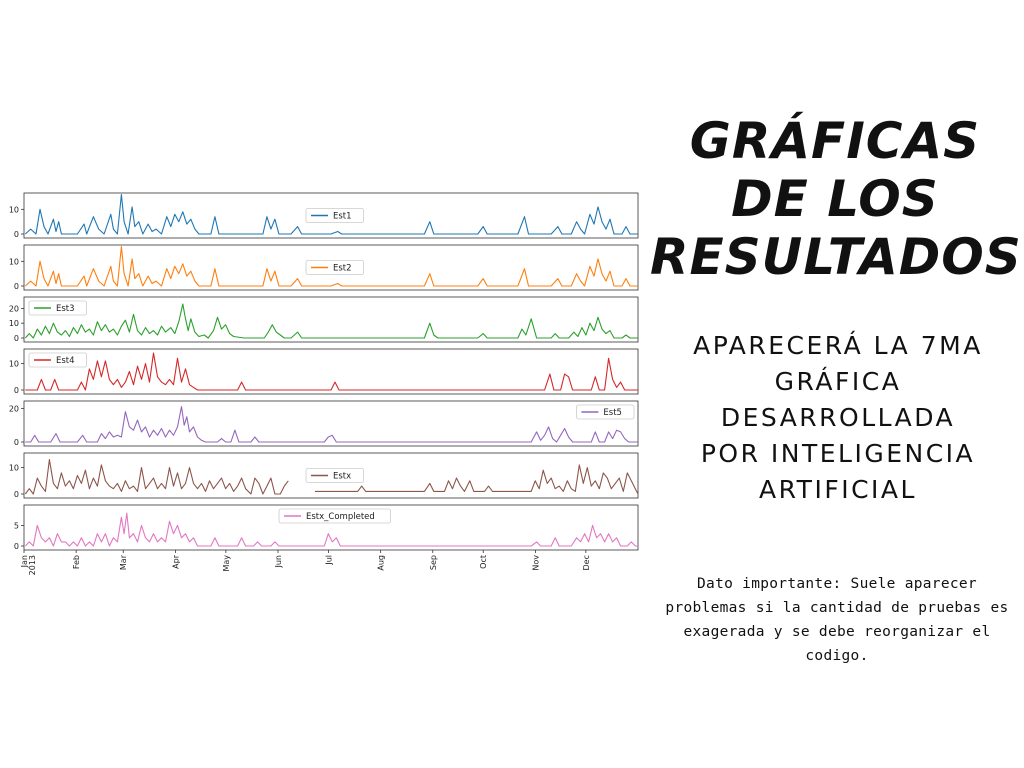 The height and width of the screenshot is (768, 1024). I want to click on legend-label: Est3, so click(65, 309).